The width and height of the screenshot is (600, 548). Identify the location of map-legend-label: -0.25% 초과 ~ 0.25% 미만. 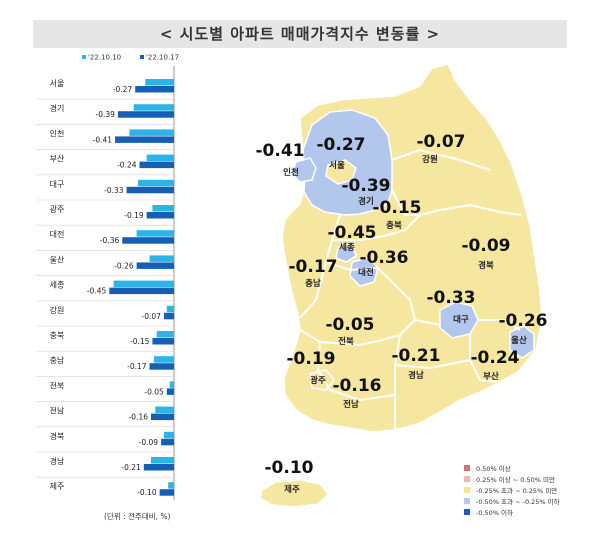
(516, 490).